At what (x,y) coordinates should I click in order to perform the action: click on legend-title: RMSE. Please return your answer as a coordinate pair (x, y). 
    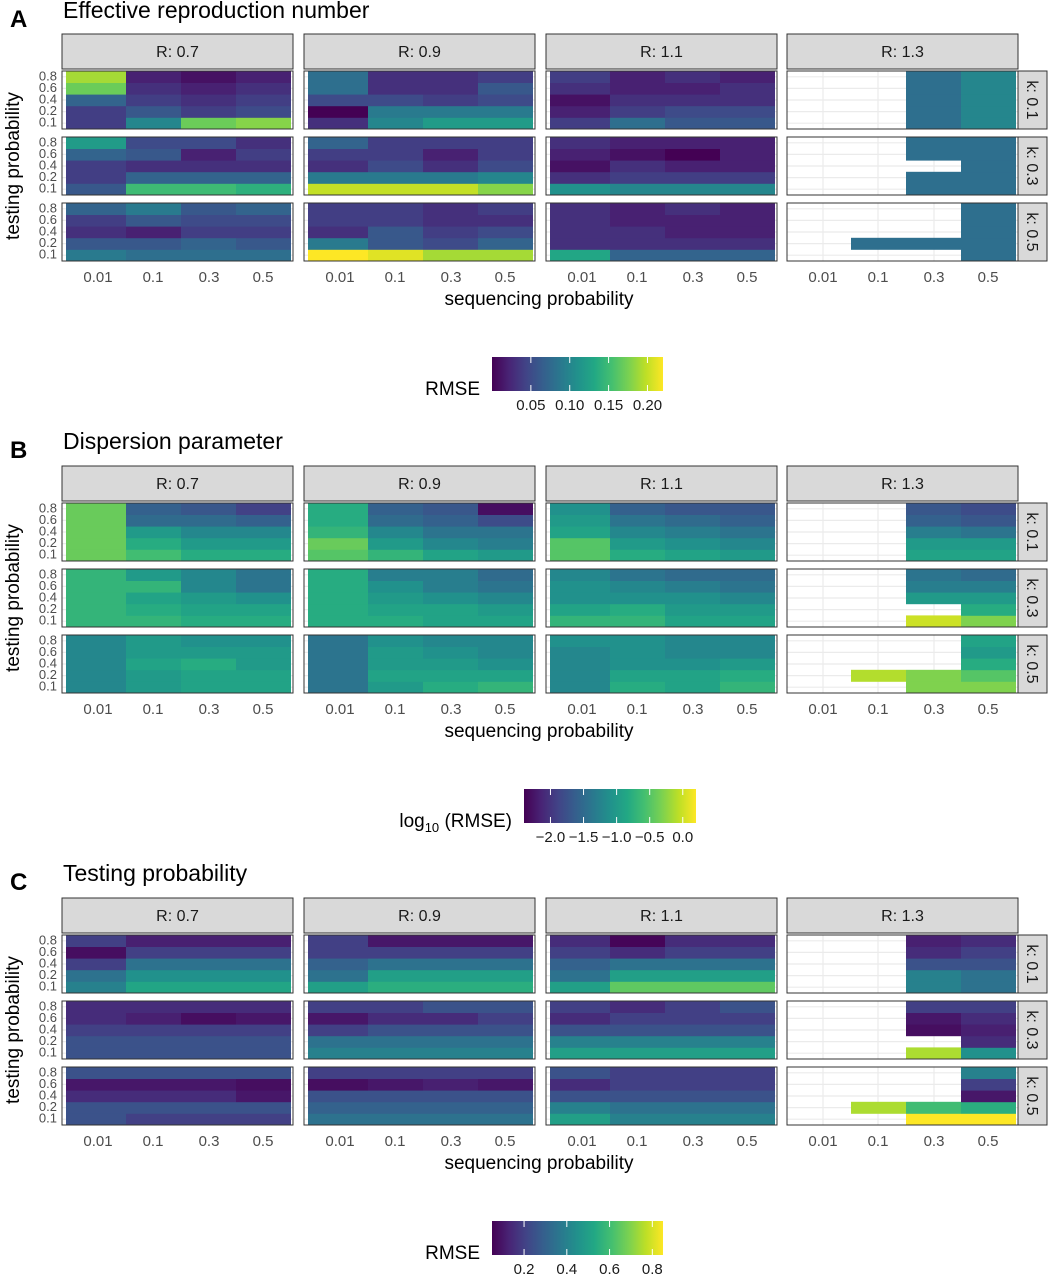
    Looking at the image, I should click on (452, 1253).